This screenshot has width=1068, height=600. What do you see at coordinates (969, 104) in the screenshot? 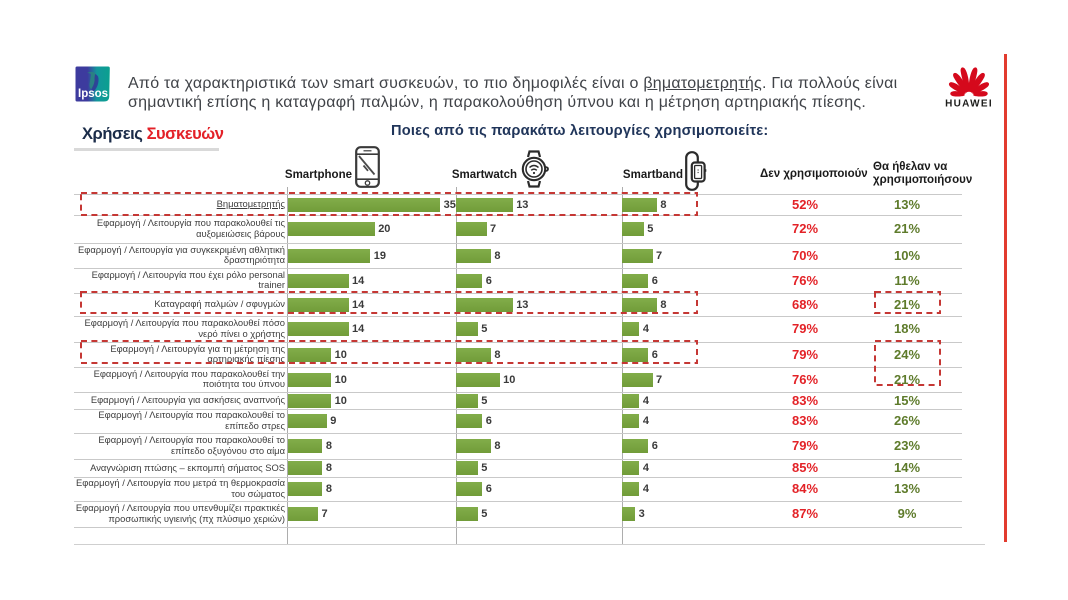
I see `svg-text: HUAWEI` at bounding box center [969, 104].